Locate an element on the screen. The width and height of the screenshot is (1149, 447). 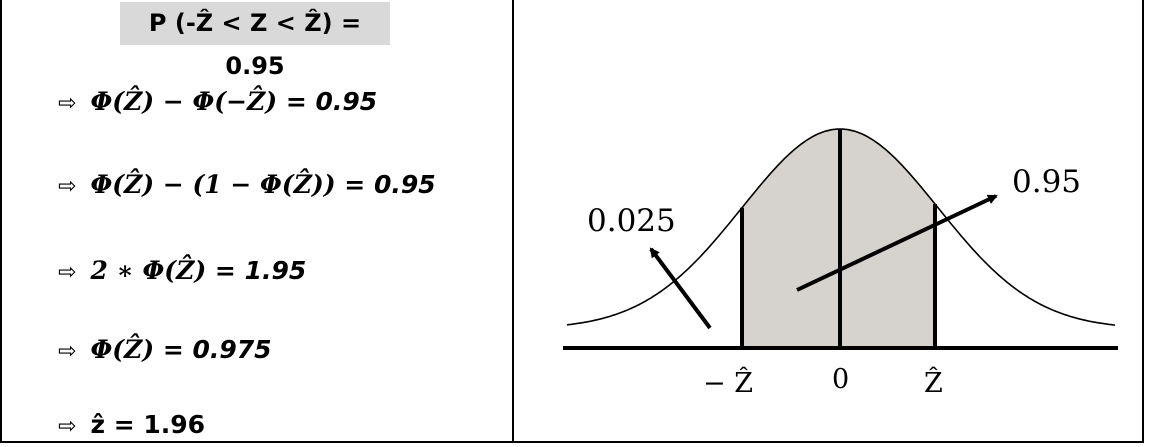
probability-statement: P (-Ẑ < Z < Ẑ) = 0.95 is located at coordinates (255, 41).